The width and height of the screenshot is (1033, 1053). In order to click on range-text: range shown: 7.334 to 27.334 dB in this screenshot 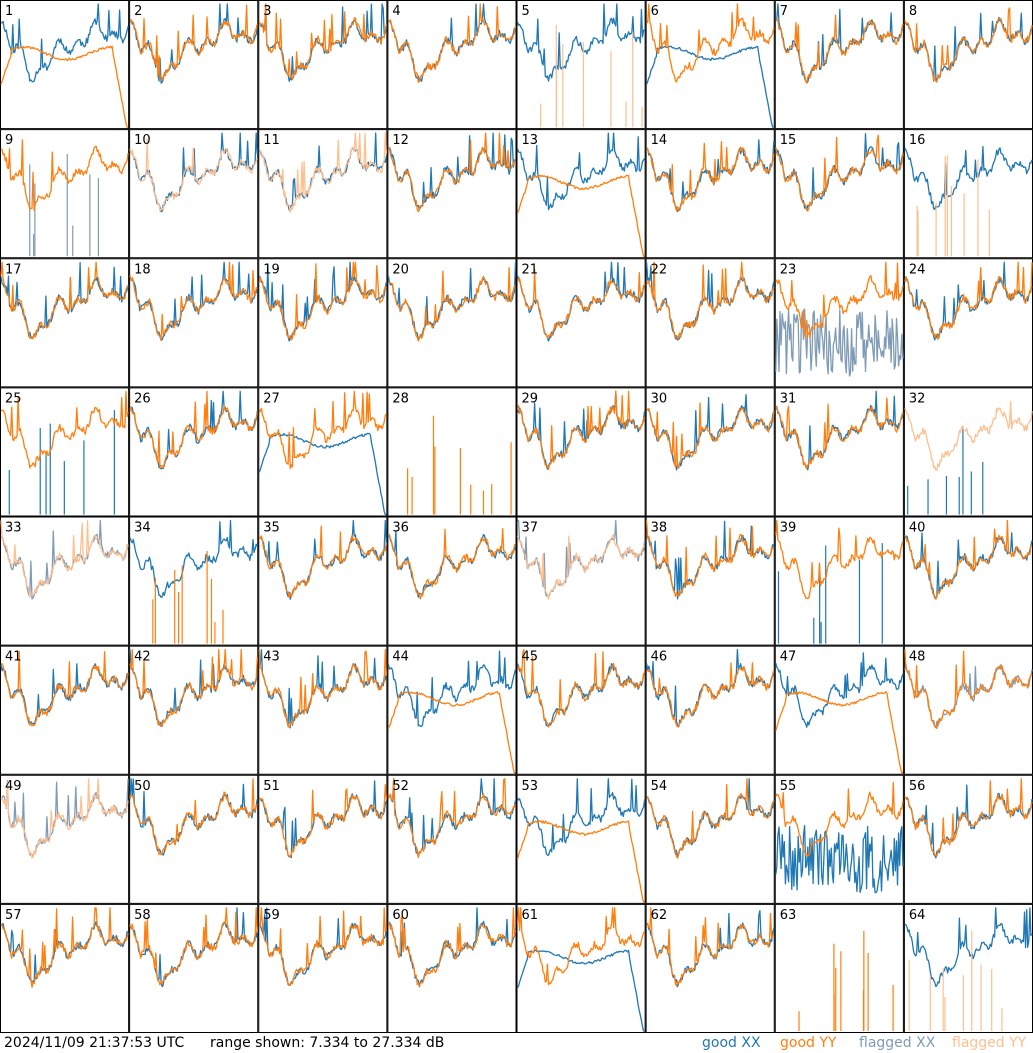, I will do `click(327, 1043)`.